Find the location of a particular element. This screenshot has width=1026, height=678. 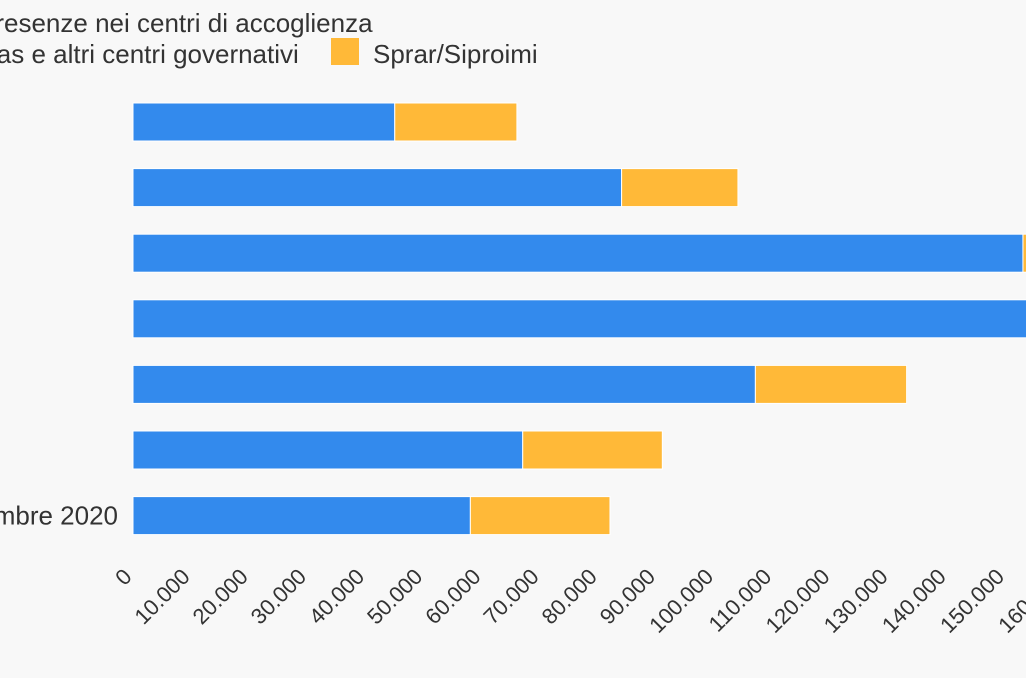

category-label-6: Dicembre 2020 is located at coordinates (59, 516).